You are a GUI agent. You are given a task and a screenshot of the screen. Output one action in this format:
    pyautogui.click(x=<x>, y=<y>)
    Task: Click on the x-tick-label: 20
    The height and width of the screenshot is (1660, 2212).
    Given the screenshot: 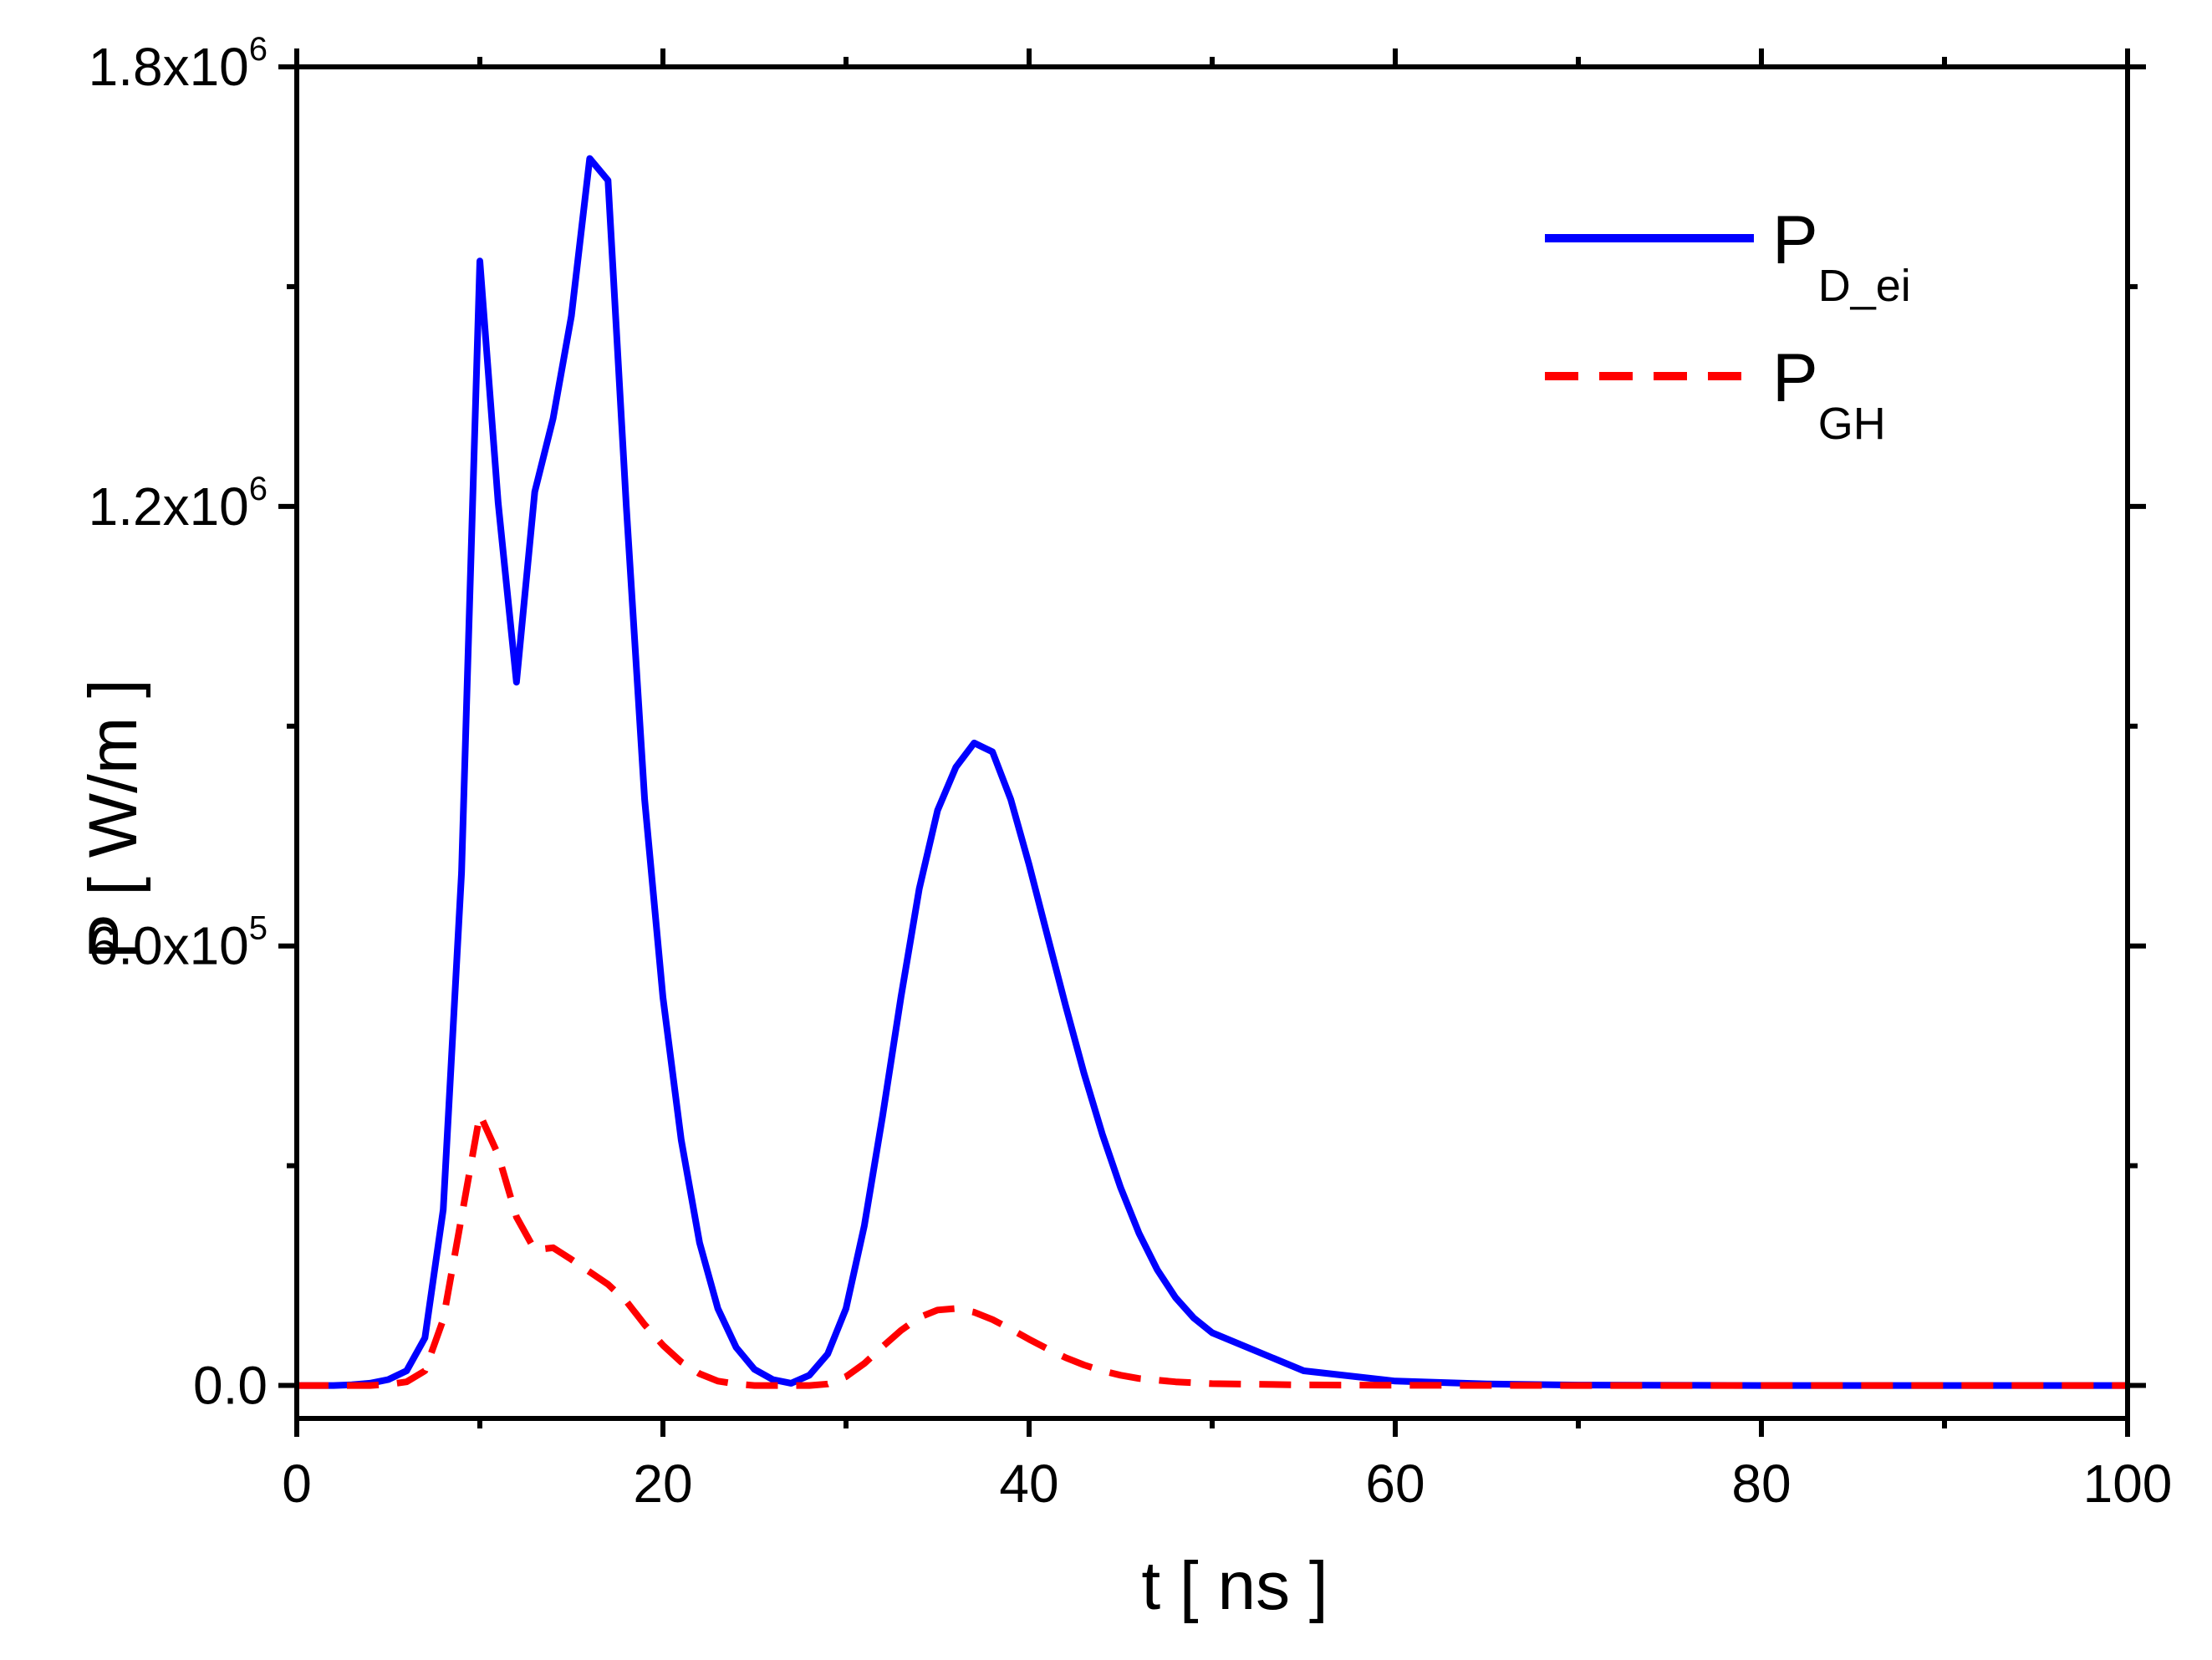 What is the action you would take?
    pyautogui.click(x=662, y=1484)
    